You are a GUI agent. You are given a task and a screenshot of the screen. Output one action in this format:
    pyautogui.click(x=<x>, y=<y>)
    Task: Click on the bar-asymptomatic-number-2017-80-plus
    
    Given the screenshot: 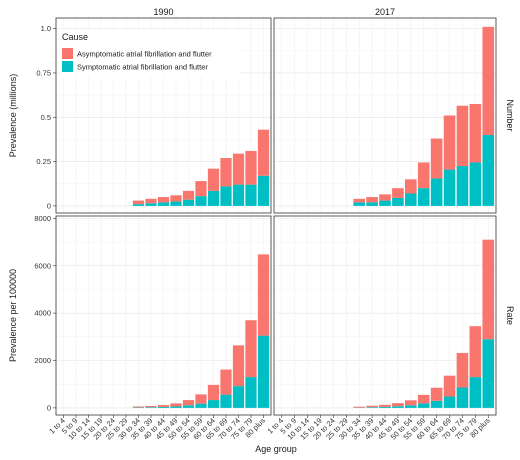 What is the action you would take?
    pyautogui.click(x=488, y=81)
    